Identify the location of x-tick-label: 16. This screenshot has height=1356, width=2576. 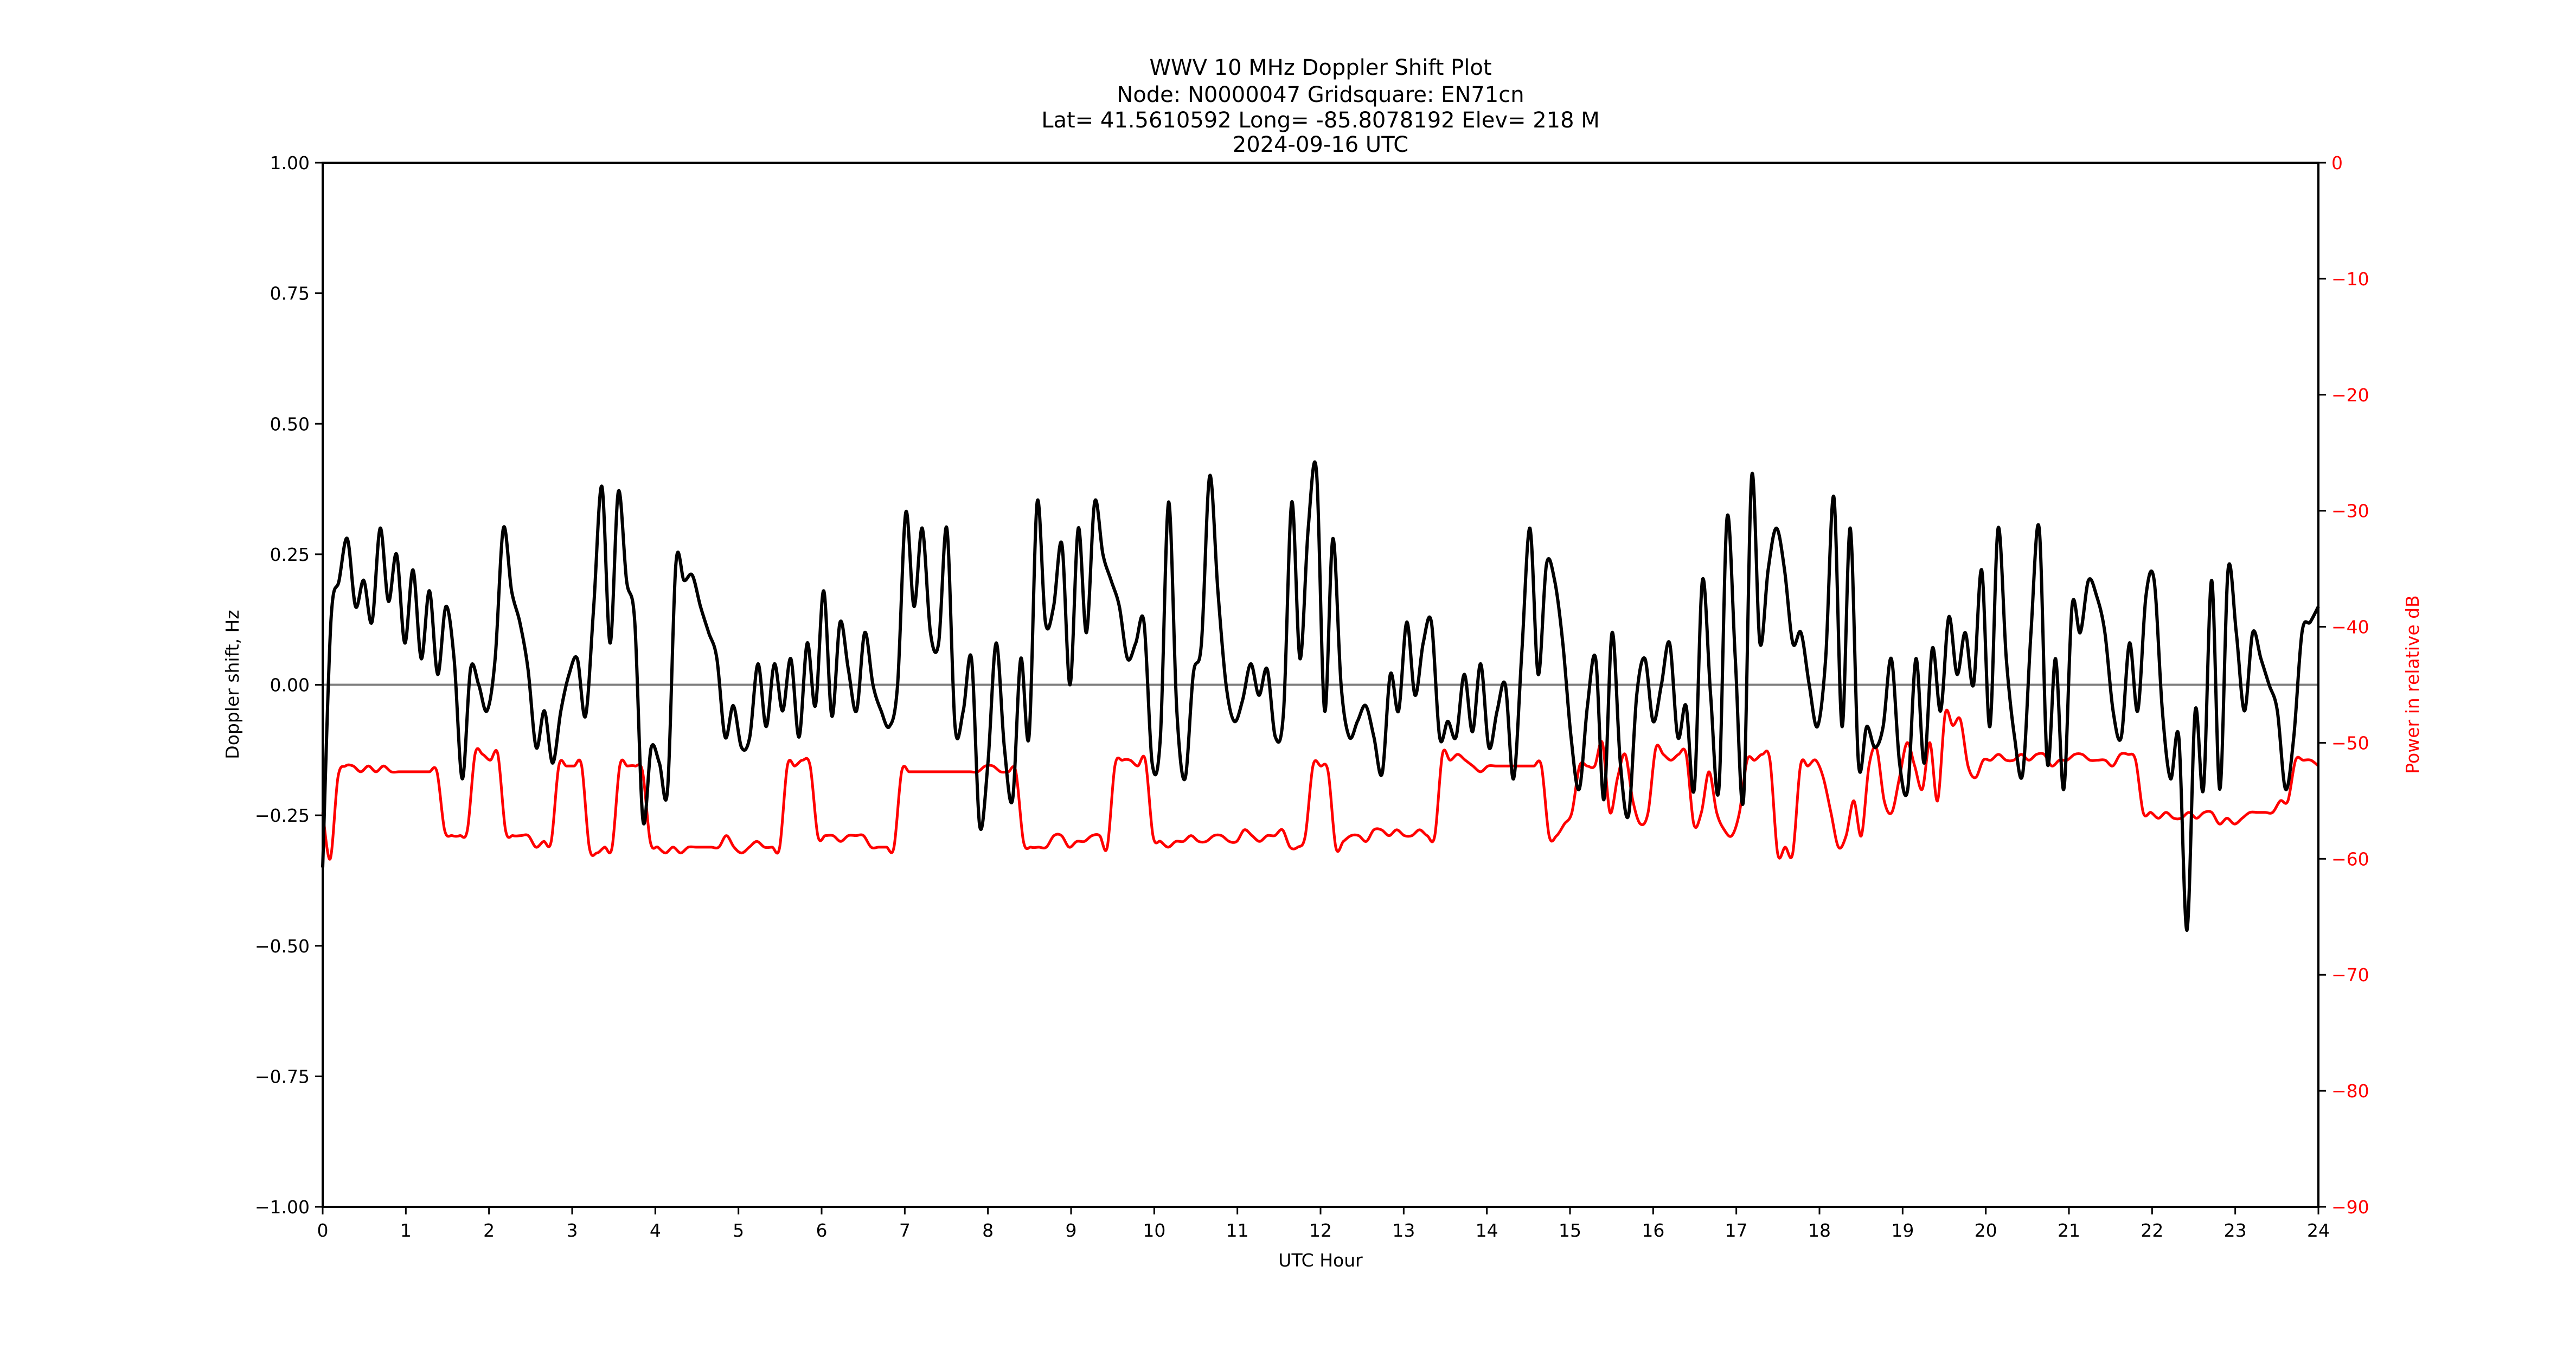
(1653, 1230).